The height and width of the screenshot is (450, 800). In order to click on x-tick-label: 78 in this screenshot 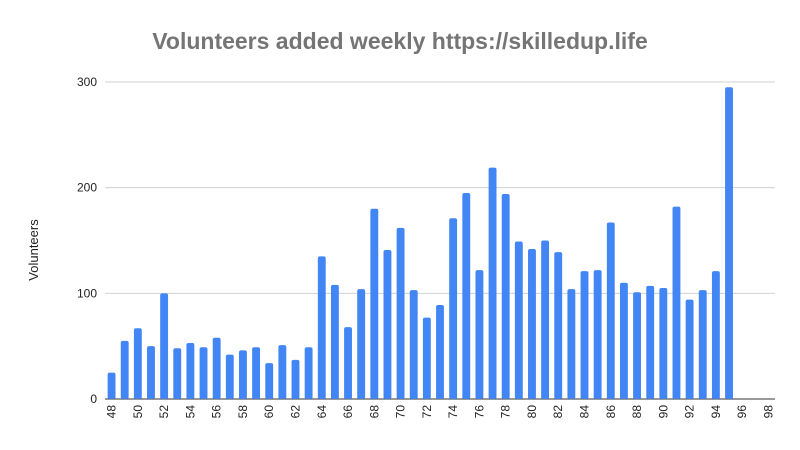, I will do `click(506, 412)`.